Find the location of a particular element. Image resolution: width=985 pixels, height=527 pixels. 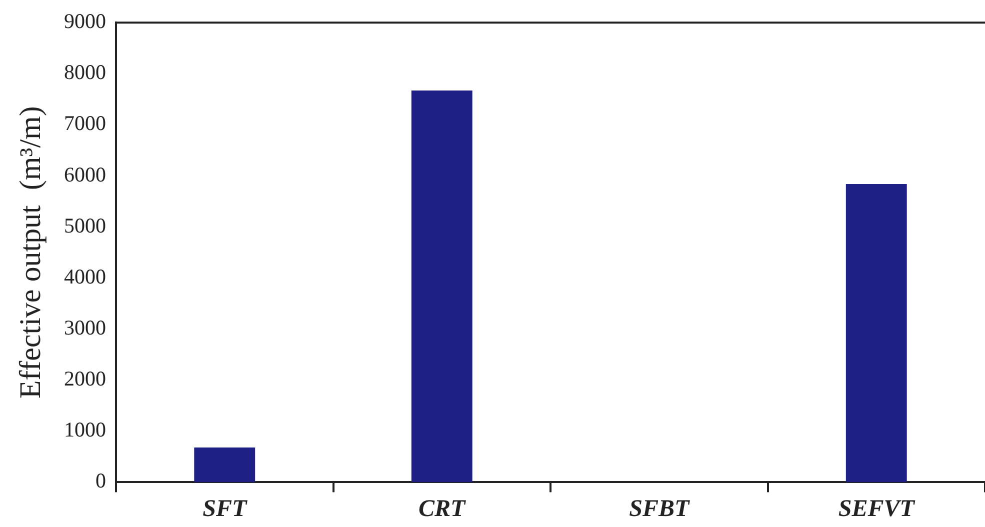

y-tick-label: 8000 is located at coordinates (85, 72).